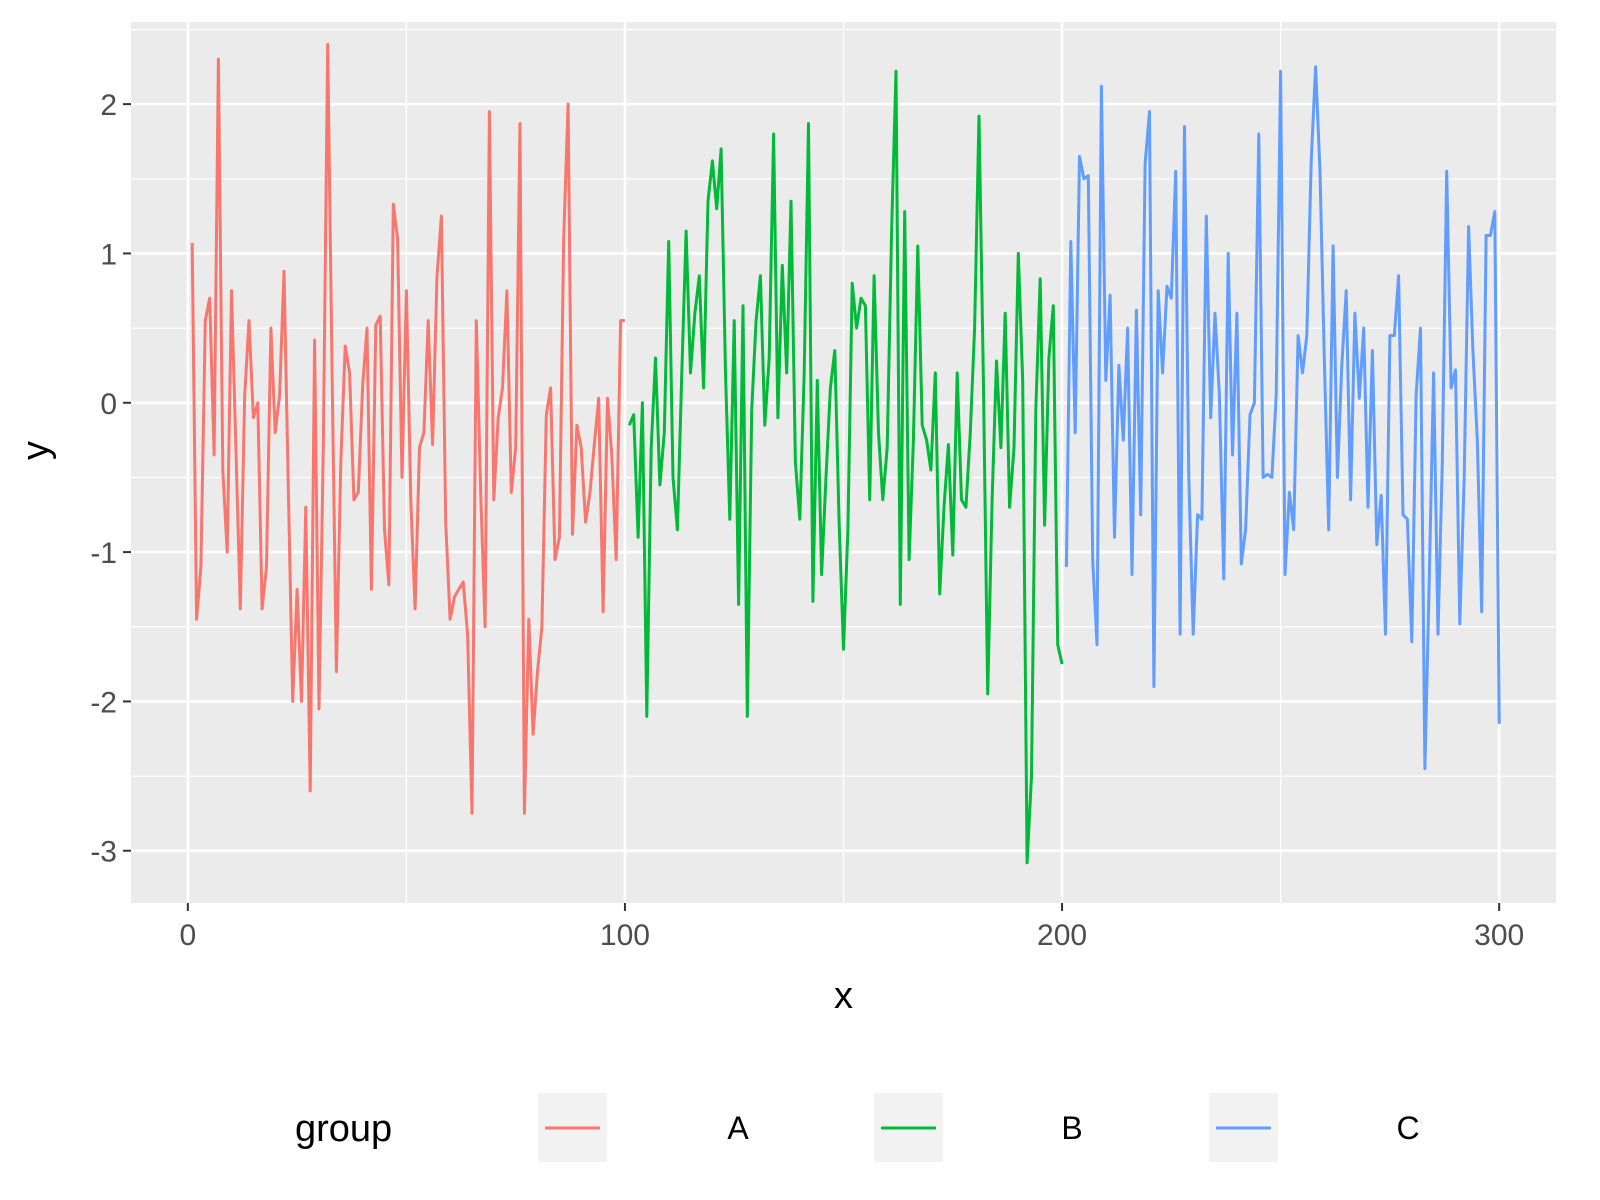  What do you see at coordinates (103, 852) in the screenshot?
I see `y-tick-label: -3` at bounding box center [103, 852].